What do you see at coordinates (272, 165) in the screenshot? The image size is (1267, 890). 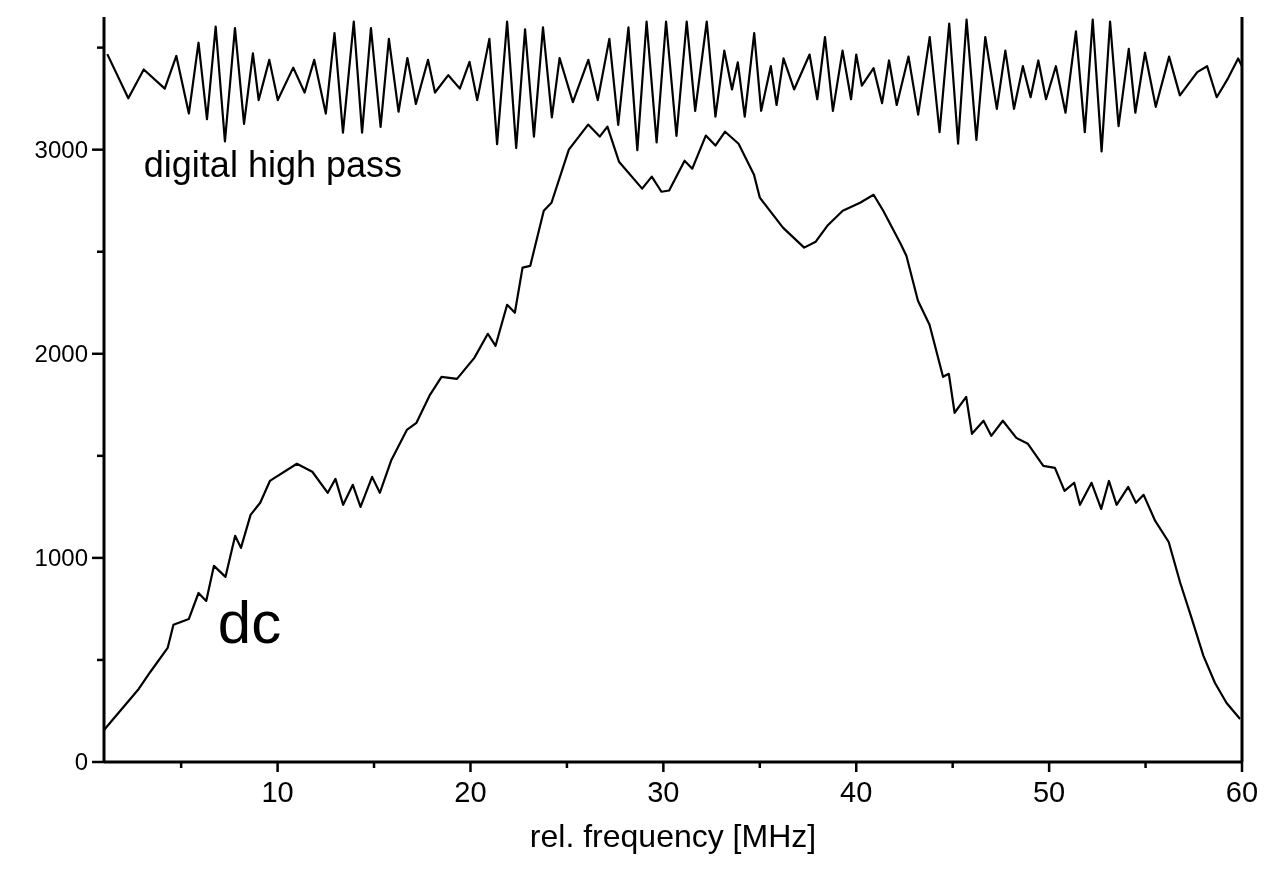 I see `series-label: digital high pass` at bounding box center [272, 165].